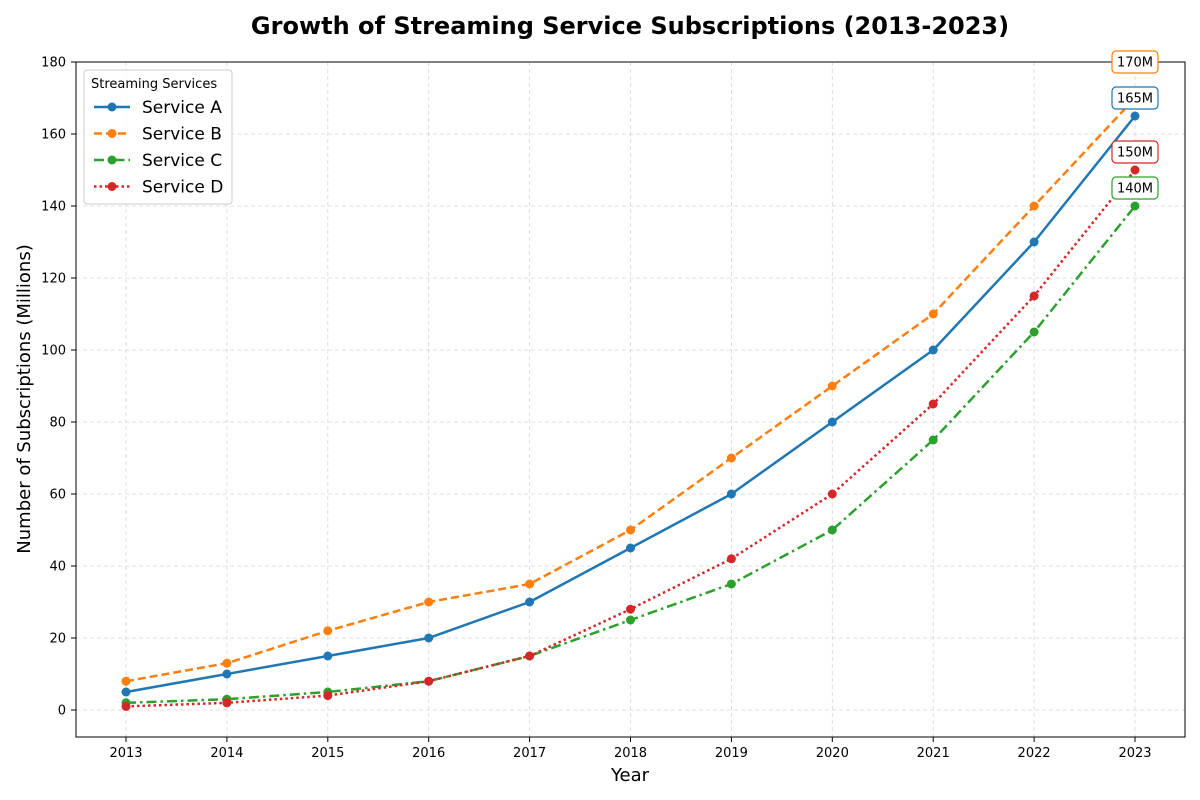  What do you see at coordinates (731, 753) in the screenshot?
I see `x-tick-label: 2019` at bounding box center [731, 753].